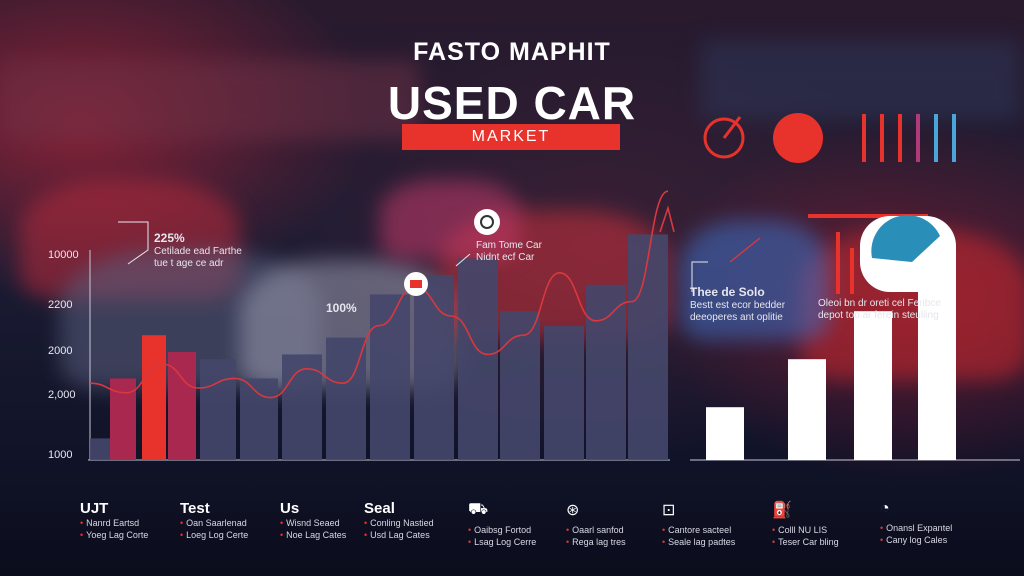  What do you see at coordinates (800, 530) in the screenshot?
I see `legend-text: • Colll NU LIS` at bounding box center [800, 530].